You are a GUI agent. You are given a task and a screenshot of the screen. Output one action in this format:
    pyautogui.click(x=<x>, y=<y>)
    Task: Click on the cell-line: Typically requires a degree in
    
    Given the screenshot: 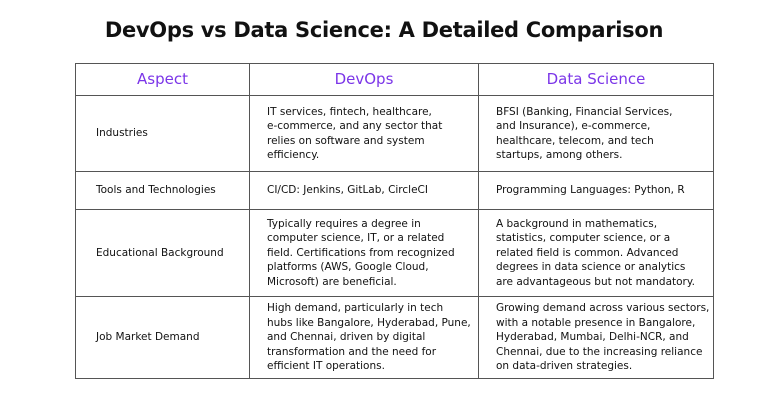 What is the action you would take?
    pyautogui.click(x=344, y=223)
    